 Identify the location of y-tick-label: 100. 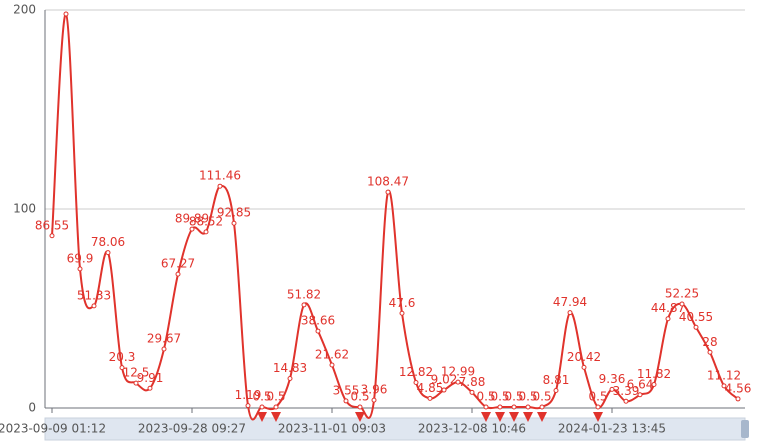
(24, 209).